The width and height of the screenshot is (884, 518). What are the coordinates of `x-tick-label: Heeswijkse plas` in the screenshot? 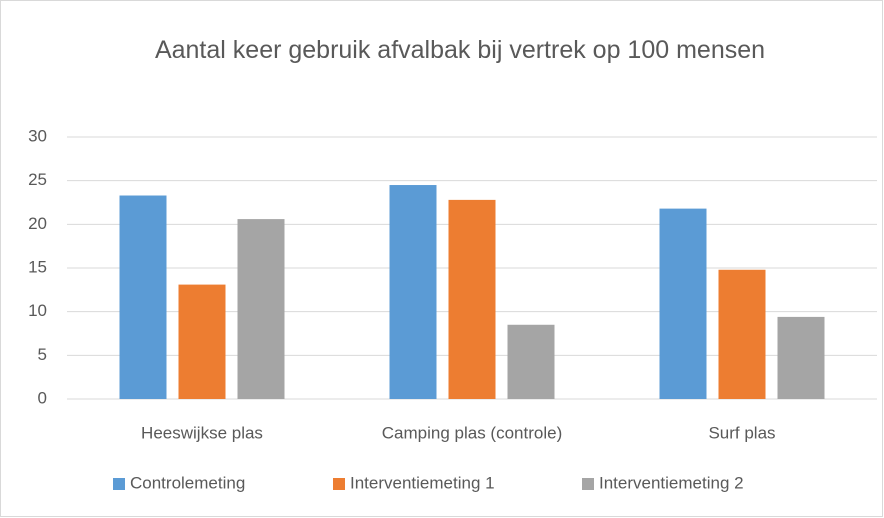 It's located at (202, 432).